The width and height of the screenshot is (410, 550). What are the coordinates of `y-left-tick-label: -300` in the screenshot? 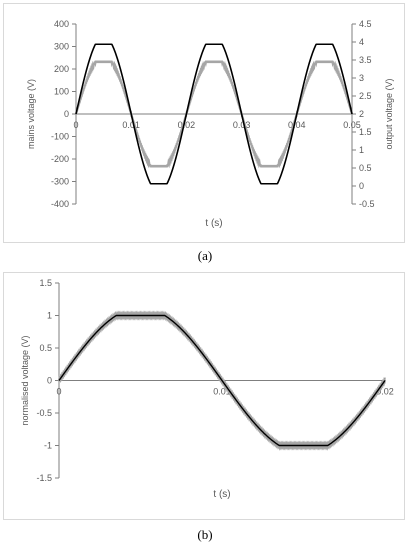 It's located at (60, 182).